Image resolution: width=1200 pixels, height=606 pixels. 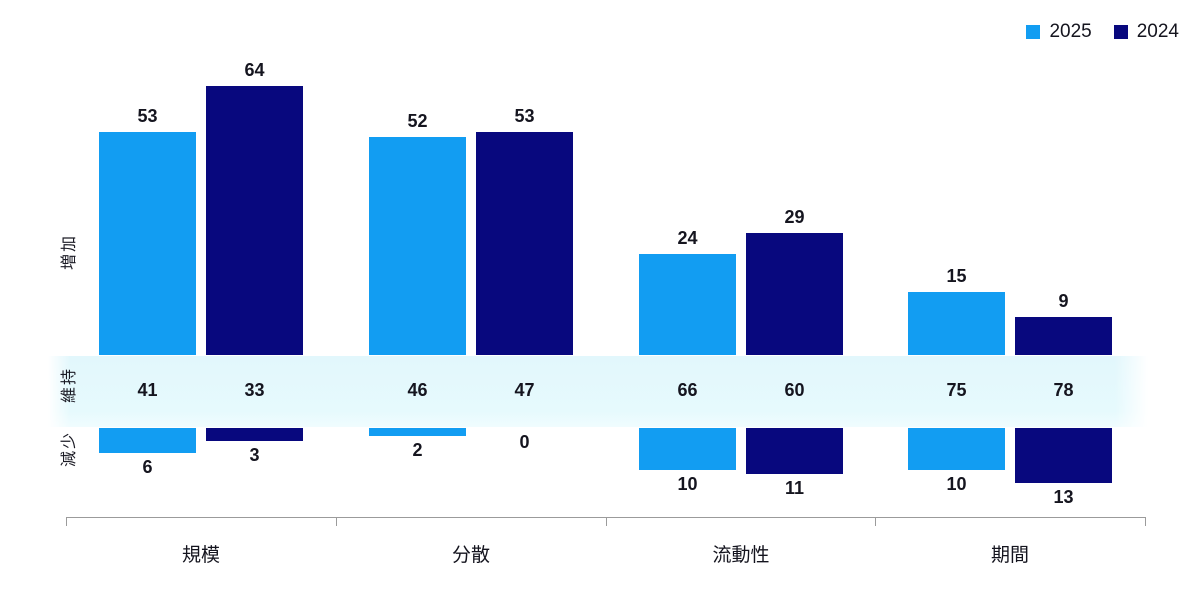 I want to click on row-label-decrease: 減少, so click(x=69, y=449).